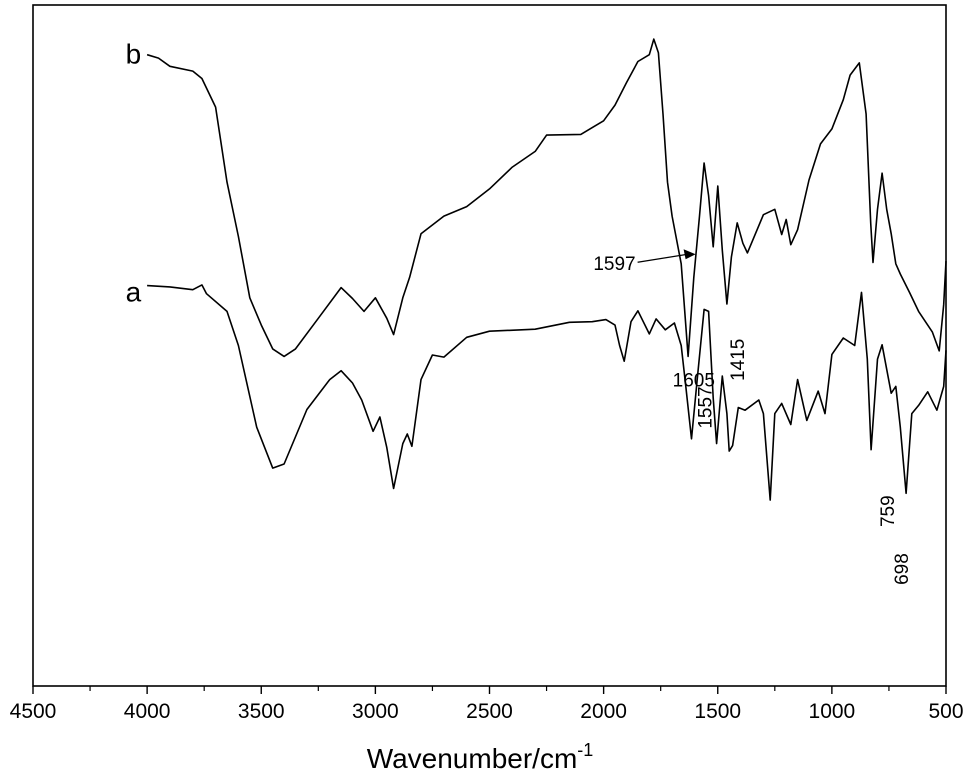 The height and width of the screenshot is (777, 971). I want to click on curve-label-b: b, so click(134, 54).